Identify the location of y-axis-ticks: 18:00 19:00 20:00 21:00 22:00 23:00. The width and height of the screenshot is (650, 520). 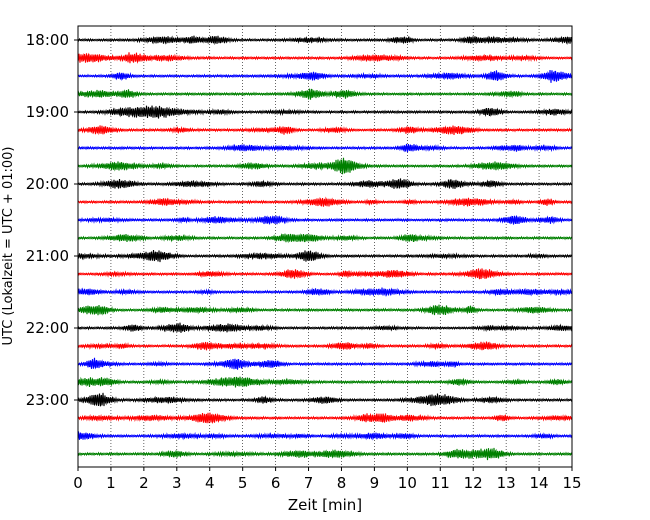
(52, 220).